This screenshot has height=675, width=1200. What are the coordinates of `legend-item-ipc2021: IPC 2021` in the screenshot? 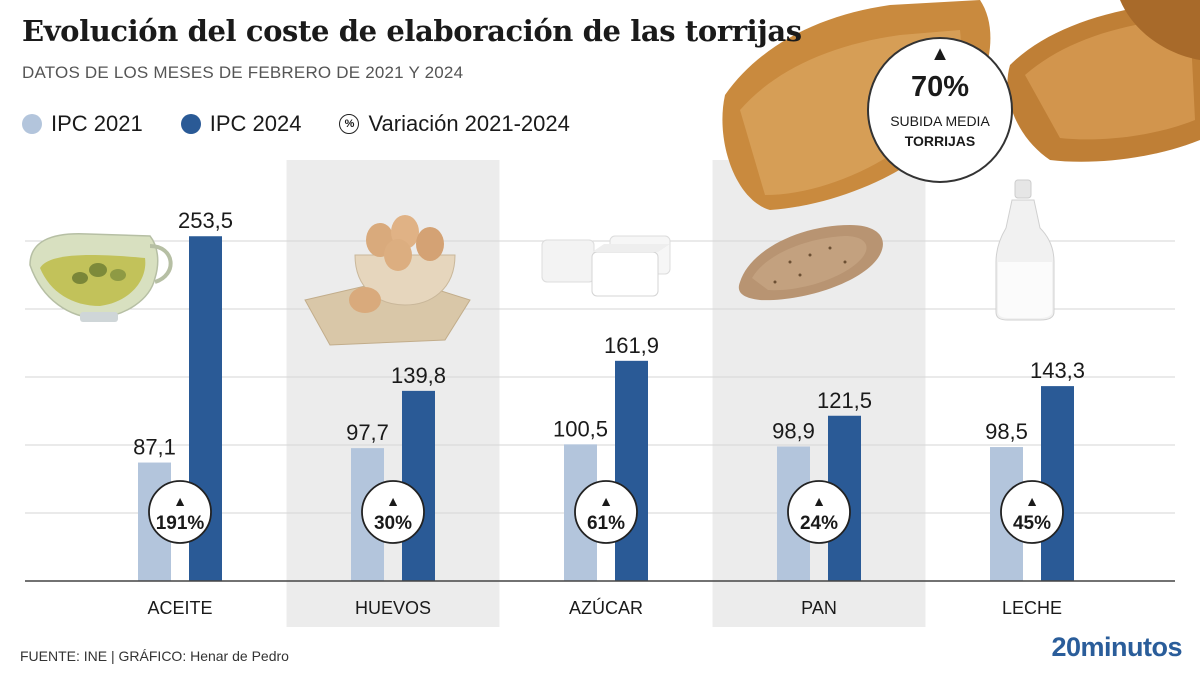 It's located at (82, 124).